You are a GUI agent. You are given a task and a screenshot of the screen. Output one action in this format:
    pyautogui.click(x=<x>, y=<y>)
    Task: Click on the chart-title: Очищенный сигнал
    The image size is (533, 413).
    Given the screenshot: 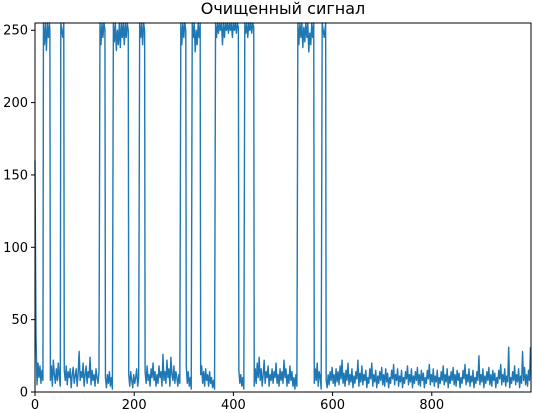 What is the action you would take?
    pyautogui.click(x=283, y=9)
    